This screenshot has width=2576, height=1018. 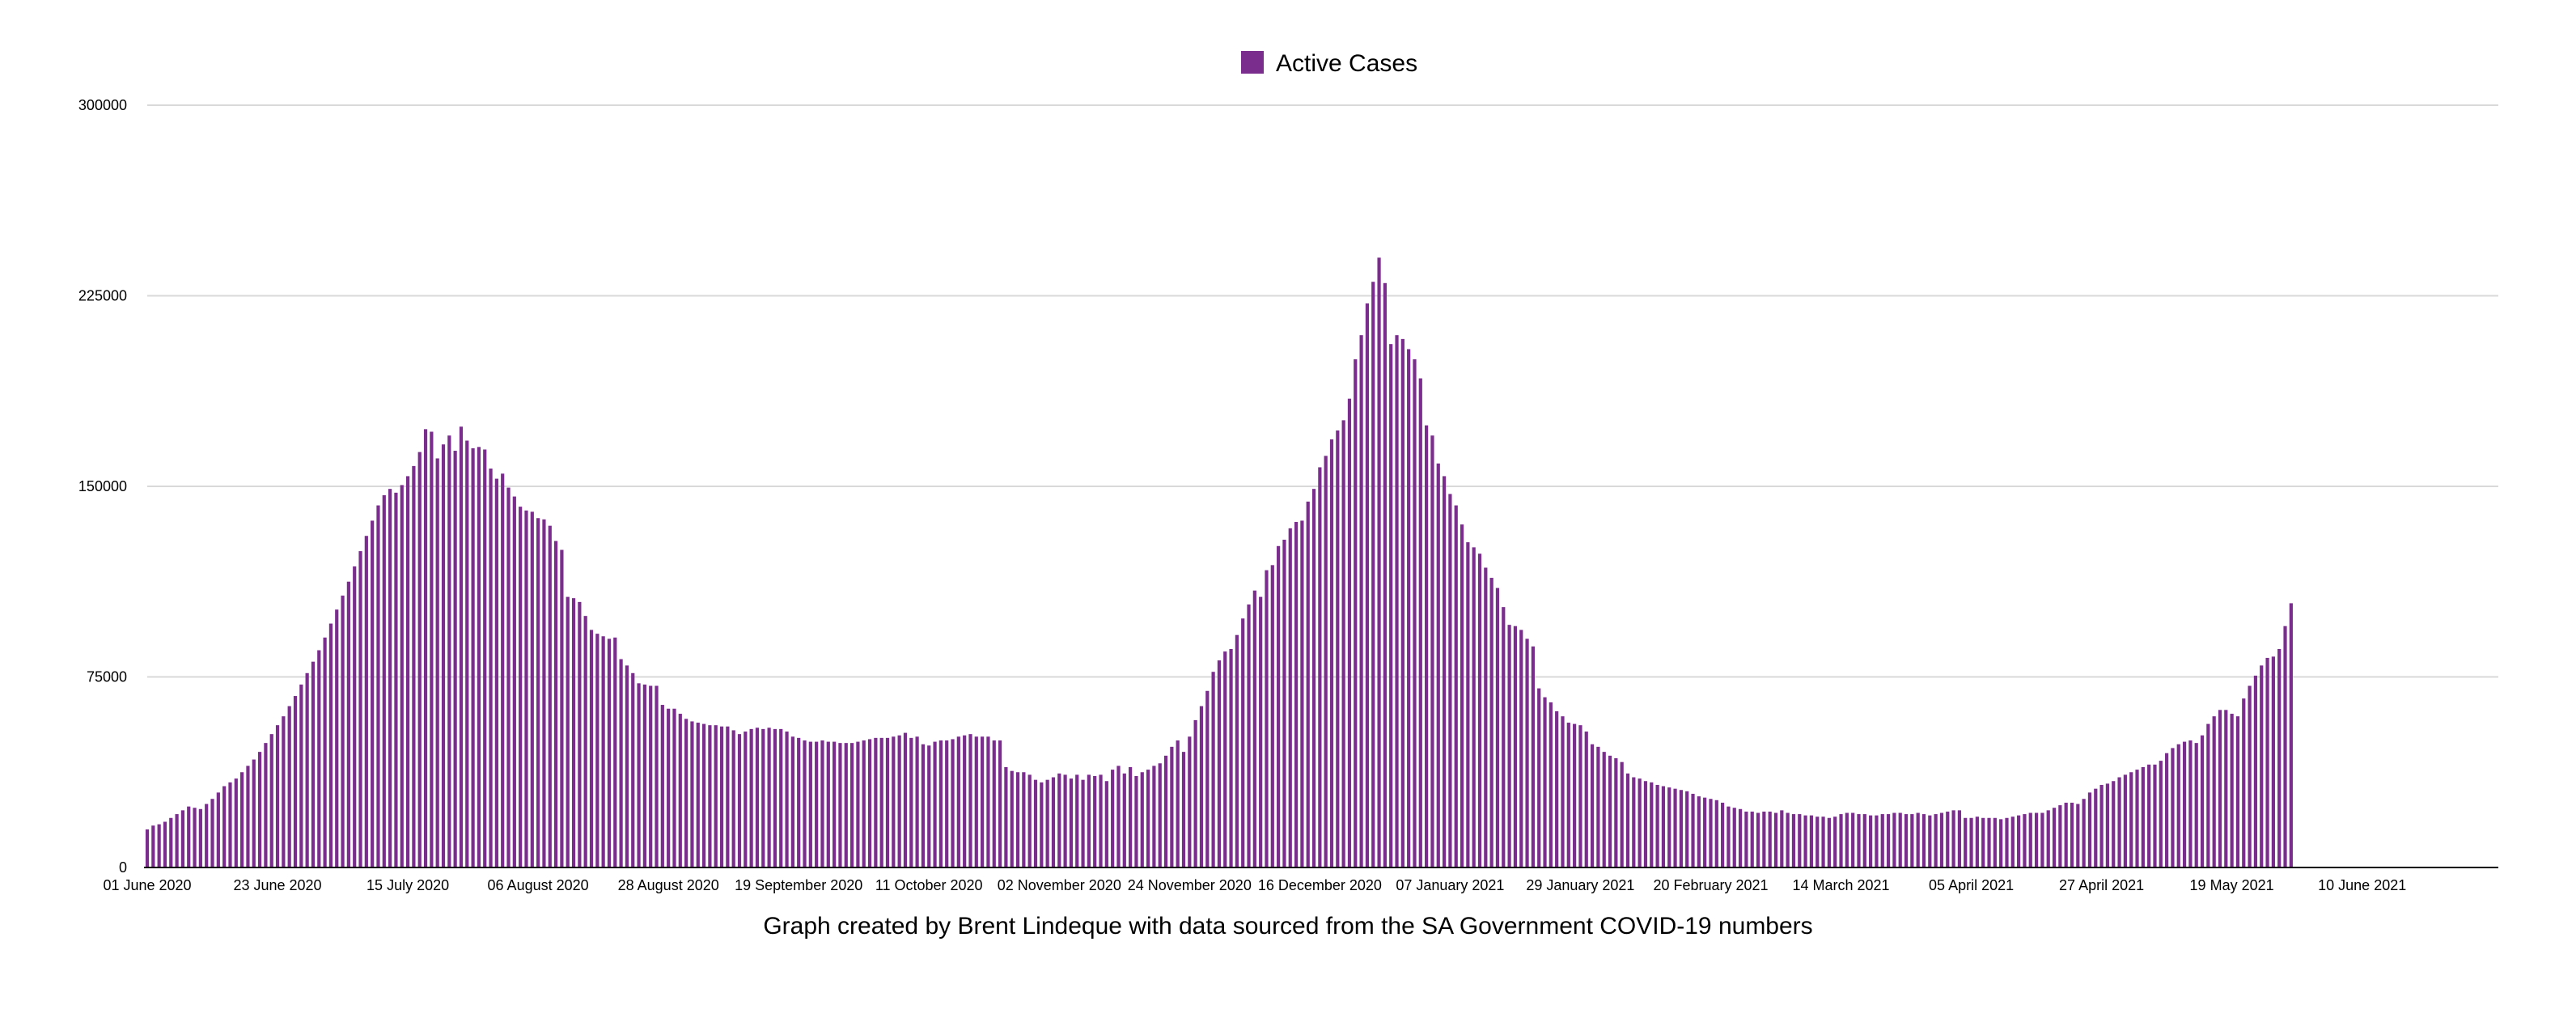 What do you see at coordinates (407, 885) in the screenshot?
I see `x-tick-label: 15 July 2020` at bounding box center [407, 885].